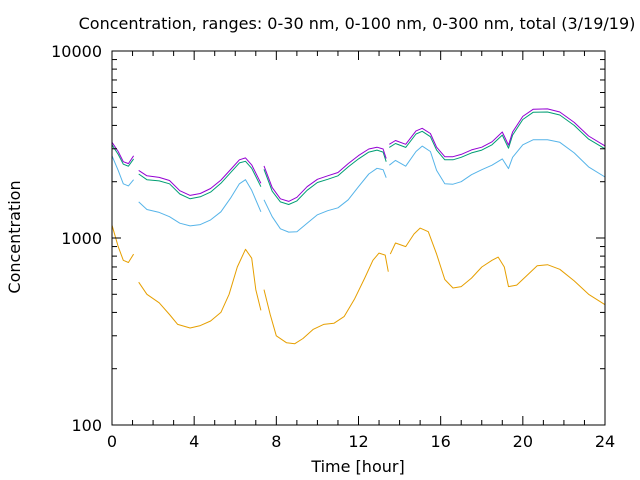 The image size is (640, 480). Describe the element at coordinates (605, 441) in the screenshot. I see `x-tick-label: 24` at that location.